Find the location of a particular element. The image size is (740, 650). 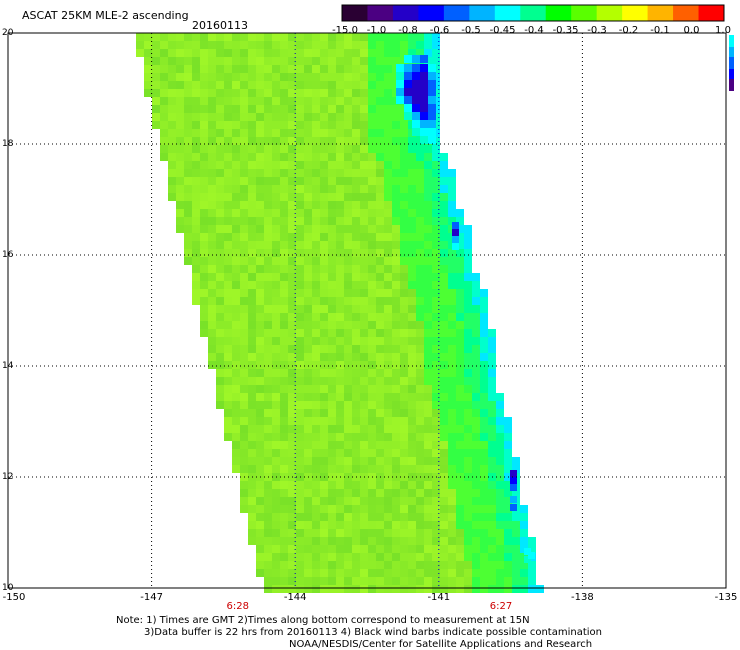

swath-pixel-anomaly is located at coordinates (432, 124).